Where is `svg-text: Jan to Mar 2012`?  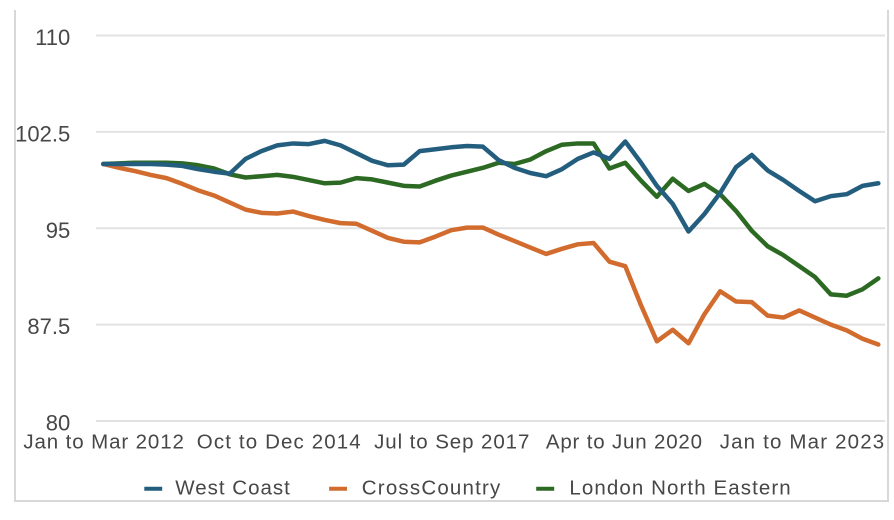
svg-text: Jan to Mar 2012 is located at coordinates (103, 442).